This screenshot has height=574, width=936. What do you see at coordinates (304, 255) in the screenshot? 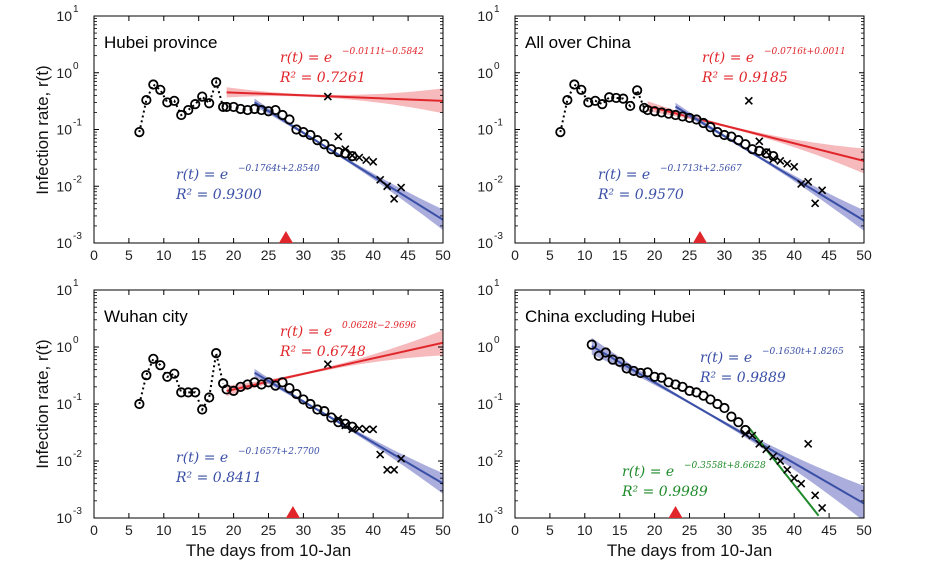
I see `x-tick-label: 30` at bounding box center [304, 255].